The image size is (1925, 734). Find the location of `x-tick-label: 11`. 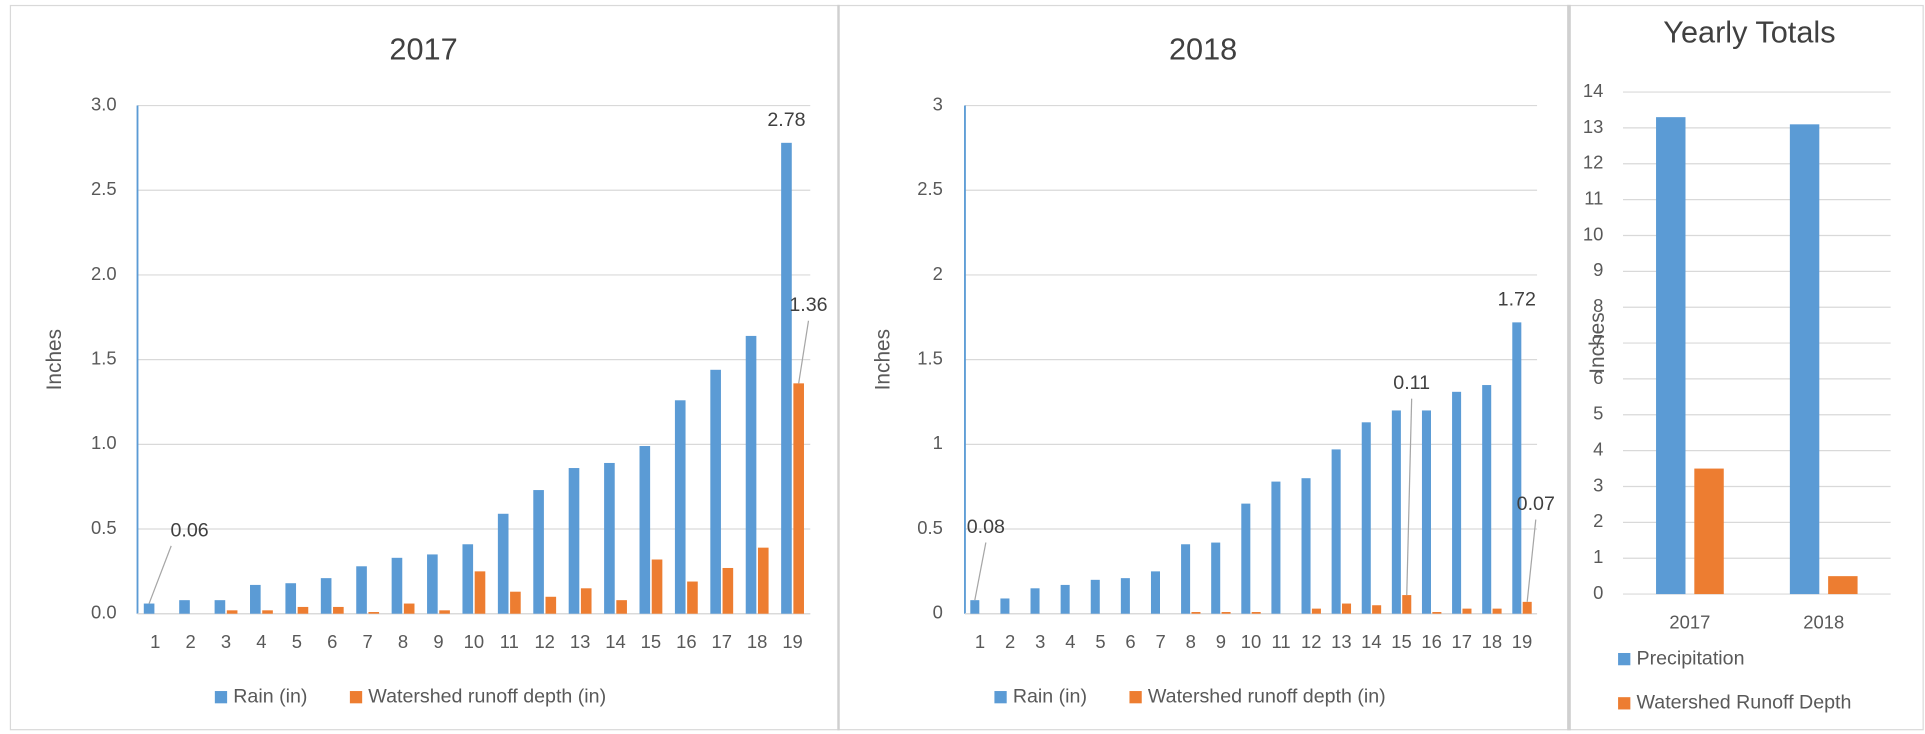

x-tick-label: 11 is located at coordinates (509, 641).